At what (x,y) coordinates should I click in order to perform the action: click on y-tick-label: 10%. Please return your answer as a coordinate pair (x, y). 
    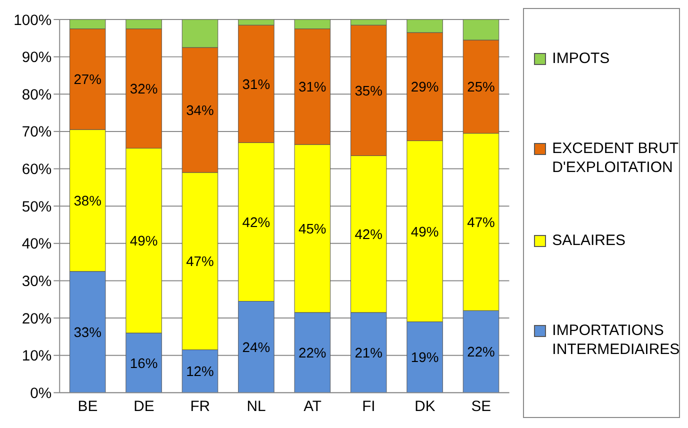
    Looking at the image, I should click on (37, 356).